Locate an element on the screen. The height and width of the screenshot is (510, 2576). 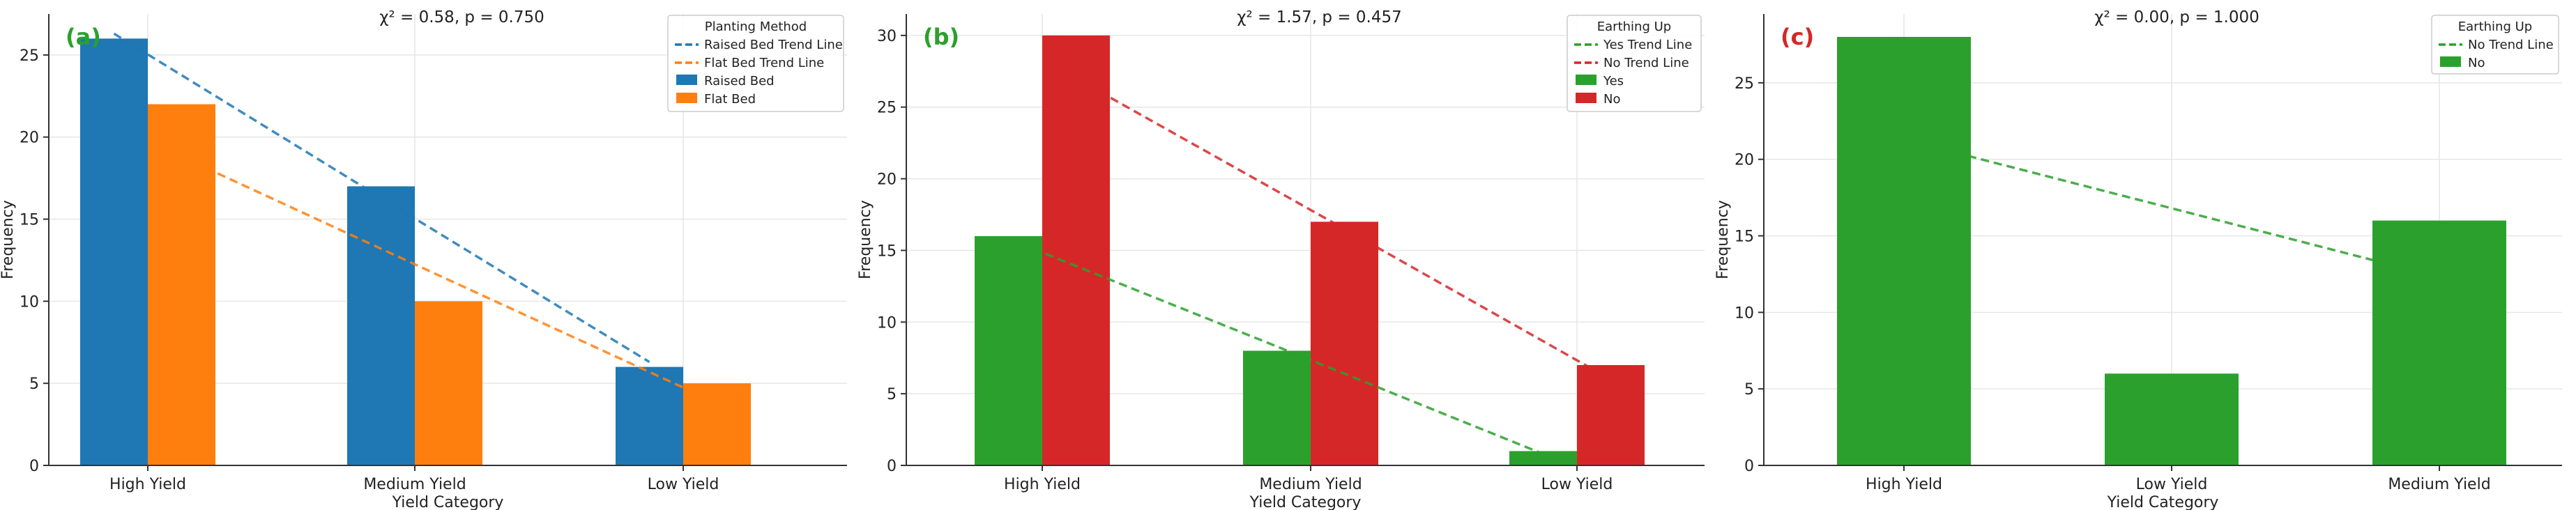
chart-title: χ² = 0.00, p = 1.000 is located at coordinates (2176, 17).